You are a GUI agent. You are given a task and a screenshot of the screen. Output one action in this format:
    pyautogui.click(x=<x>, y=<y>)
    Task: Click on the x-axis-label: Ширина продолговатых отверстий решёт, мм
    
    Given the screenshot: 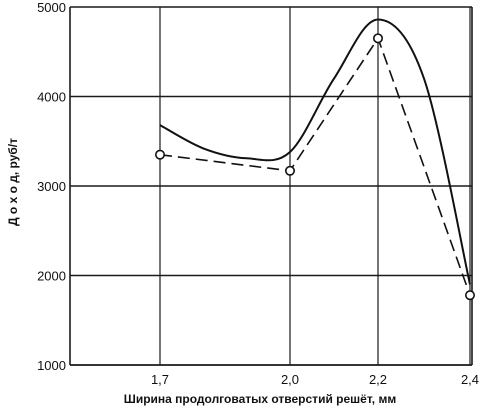 What is the action you would take?
    pyautogui.click(x=260, y=399)
    